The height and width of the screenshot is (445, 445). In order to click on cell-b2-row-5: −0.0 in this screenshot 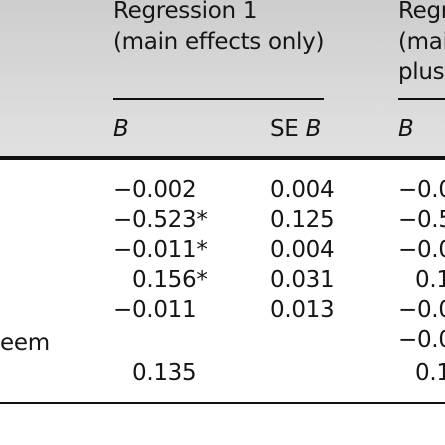, I will do `click(421, 310)`.